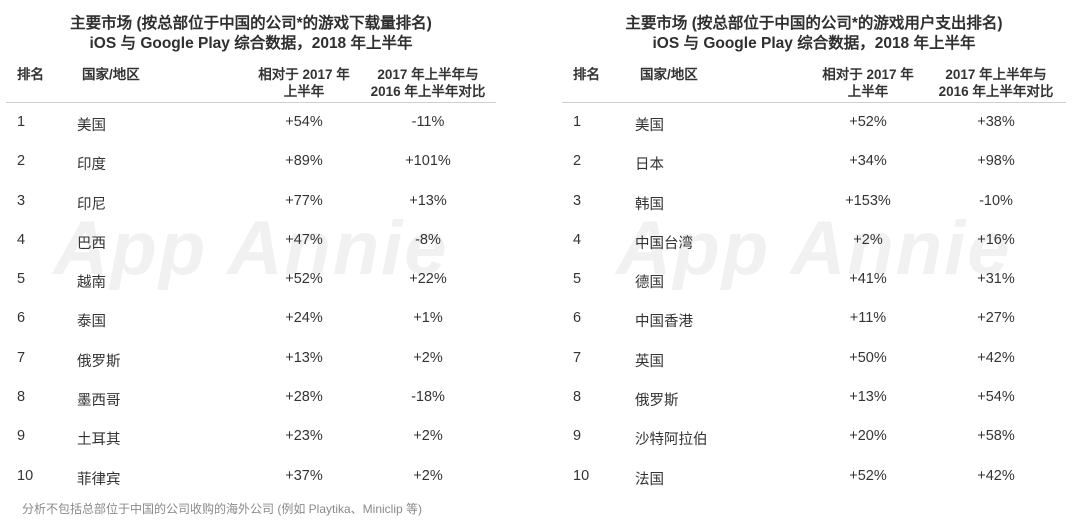  What do you see at coordinates (99, 401) in the screenshot?
I see `country-cell: 墨西哥` at bounding box center [99, 401].